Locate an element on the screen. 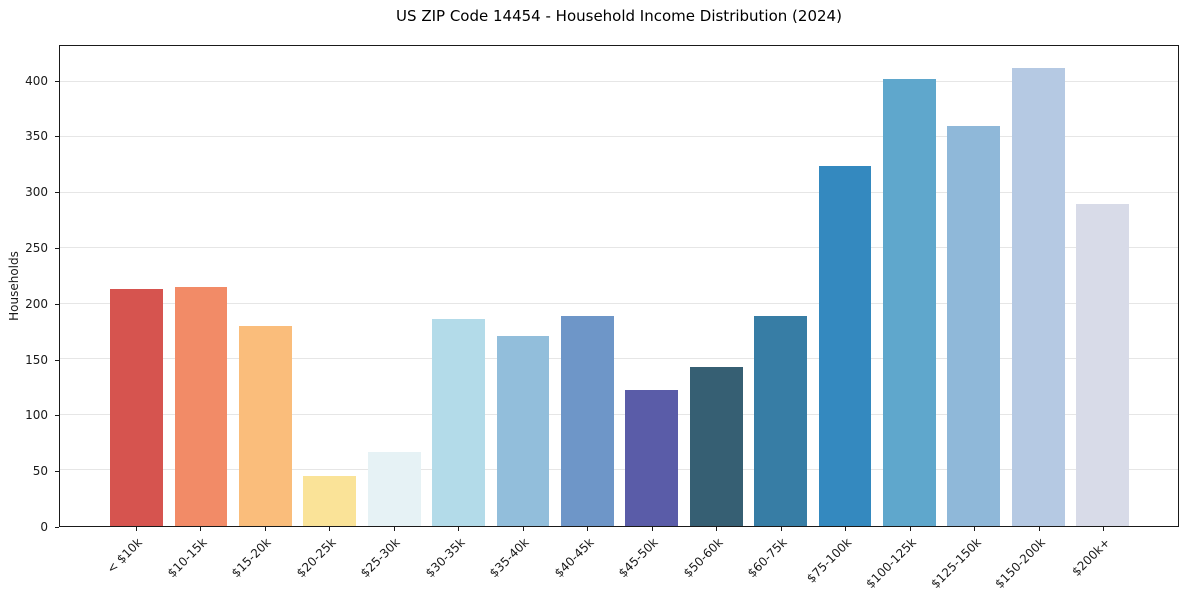 The height and width of the screenshot is (590, 1189). x-tick-label: $150-200k is located at coordinates (1020, 562).